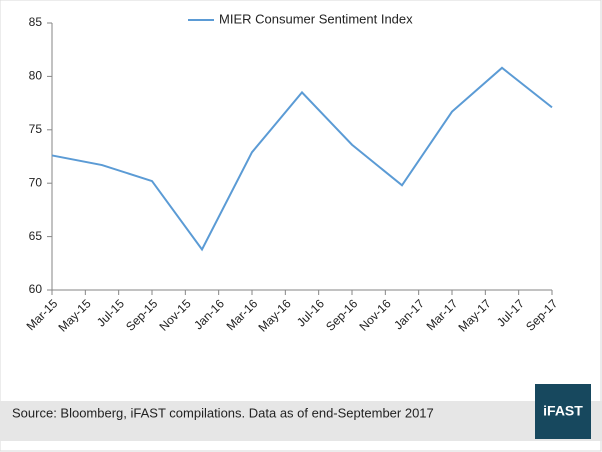 The height and width of the screenshot is (452, 602). I want to click on footer-band, so click(301, 421).